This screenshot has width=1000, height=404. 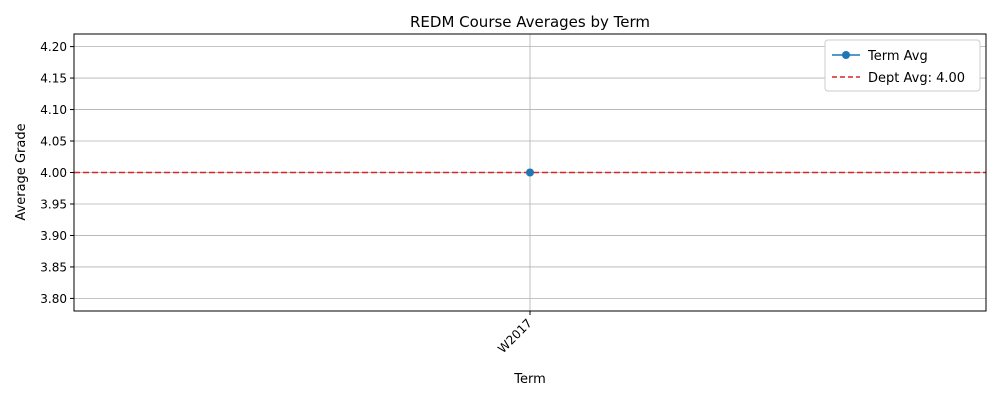 I want to click on chart-title: REDM Course Averages by Term, so click(x=530, y=22).